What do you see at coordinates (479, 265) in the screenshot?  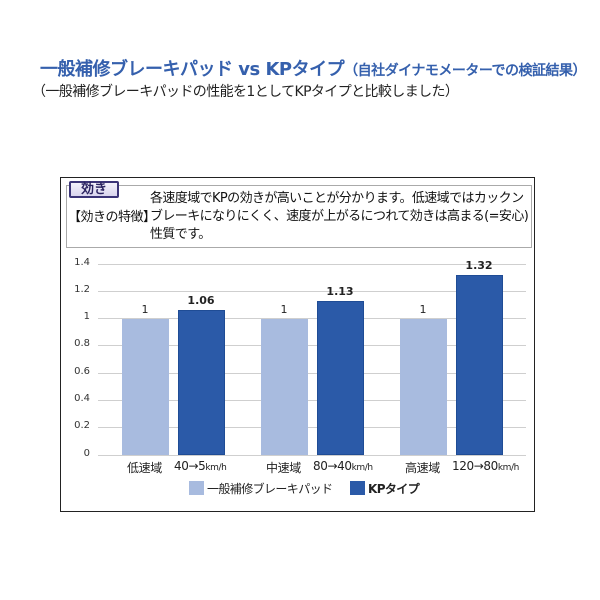 I see `bar-value-label: 1.32` at bounding box center [479, 265].